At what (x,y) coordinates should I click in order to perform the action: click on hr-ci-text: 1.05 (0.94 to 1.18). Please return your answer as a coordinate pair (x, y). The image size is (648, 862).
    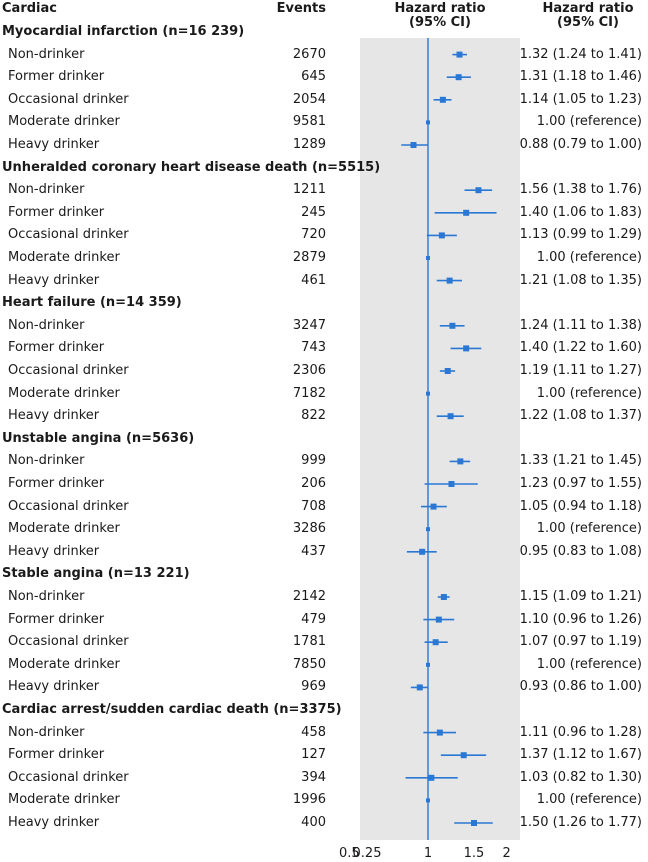
    Looking at the image, I should click on (580, 506).